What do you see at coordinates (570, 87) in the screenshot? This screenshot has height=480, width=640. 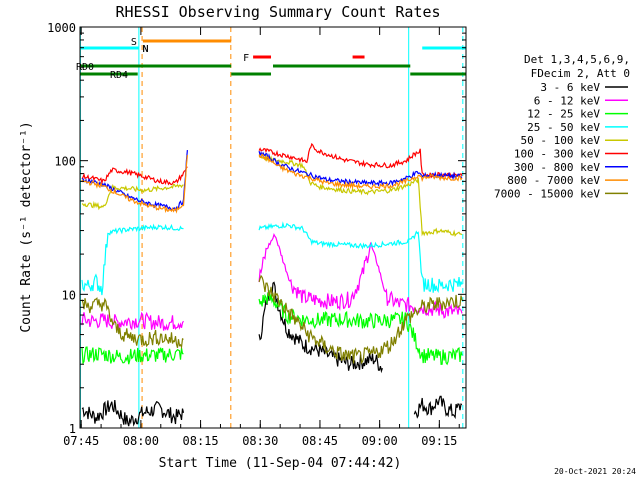 I see `legend-entry-label: 3 - 6 keV` at bounding box center [570, 87].